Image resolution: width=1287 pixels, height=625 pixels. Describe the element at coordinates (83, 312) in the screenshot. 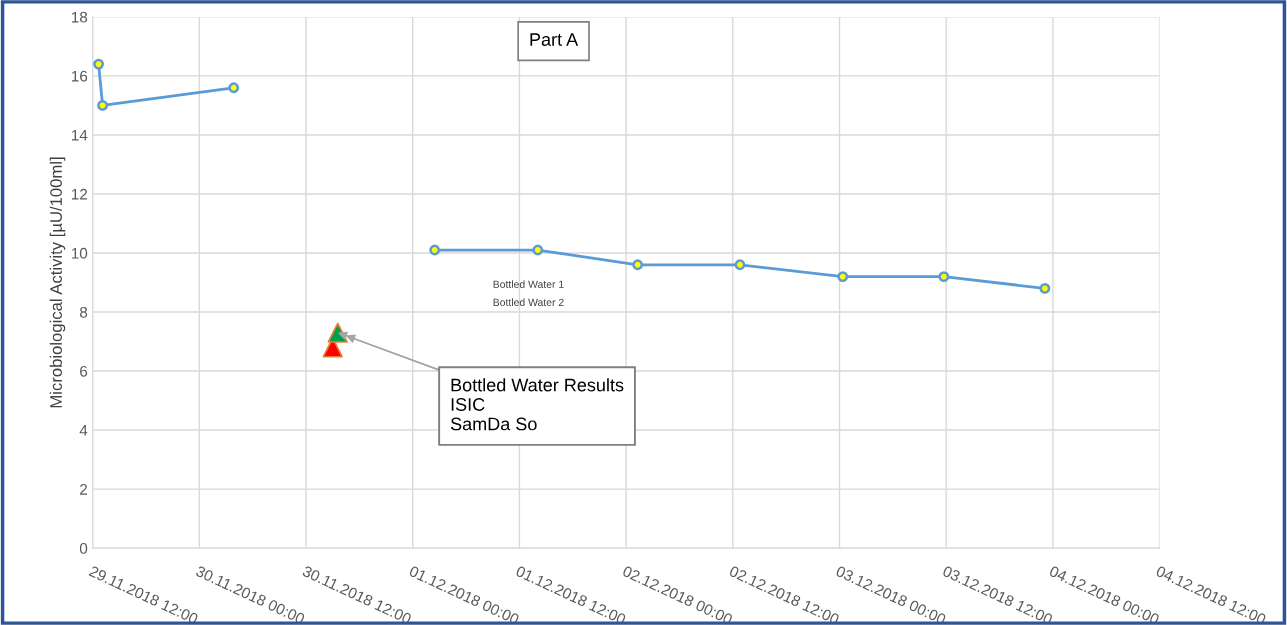

I see `y-tick-label: 8` at that location.